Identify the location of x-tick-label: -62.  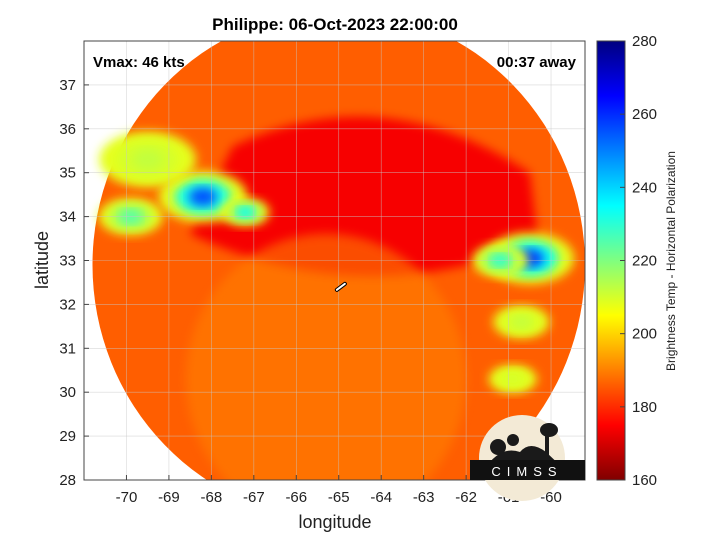
(466, 497).